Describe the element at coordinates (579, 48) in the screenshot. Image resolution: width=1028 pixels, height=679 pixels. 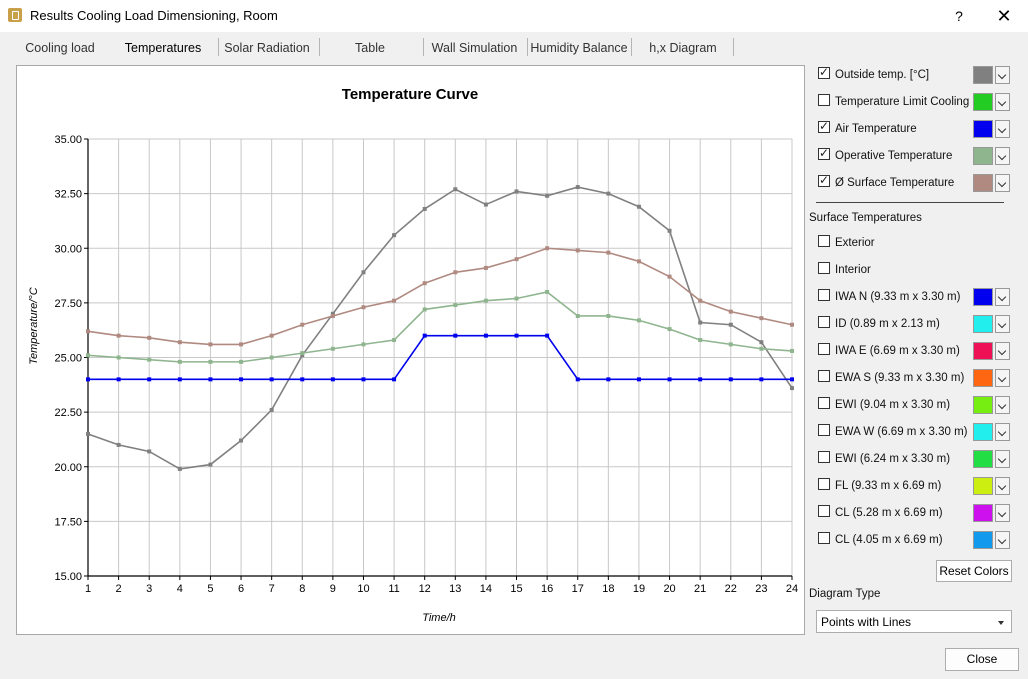
I see `tab-humidity-balance: Humidity Balance` at that location.